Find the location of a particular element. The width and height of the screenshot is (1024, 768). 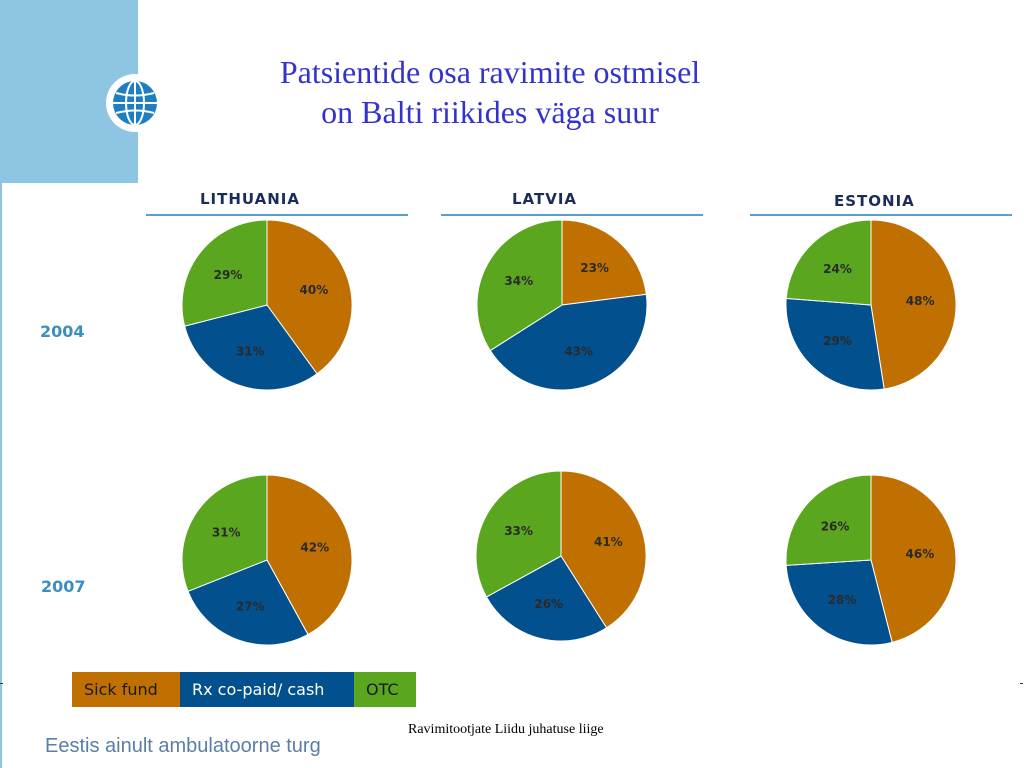

legend-item-otc: OTC is located at coordinates (385, 689).